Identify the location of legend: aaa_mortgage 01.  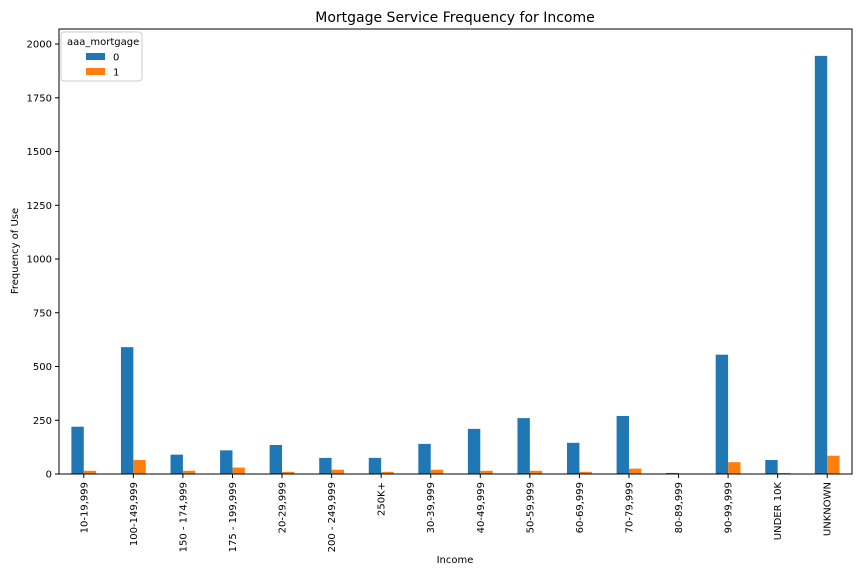
(101, 56).